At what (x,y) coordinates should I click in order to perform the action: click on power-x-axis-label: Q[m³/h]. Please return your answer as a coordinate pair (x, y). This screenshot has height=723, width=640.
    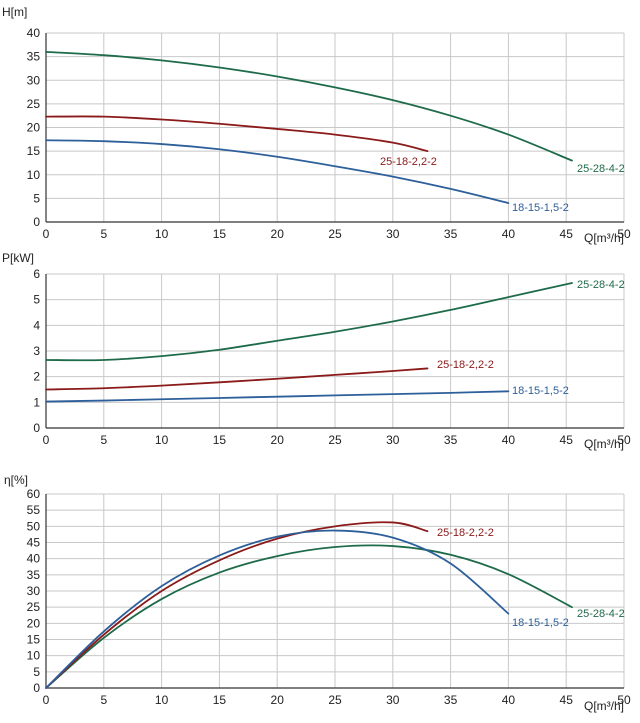
    Looking at the image, I should click on (604, 444).